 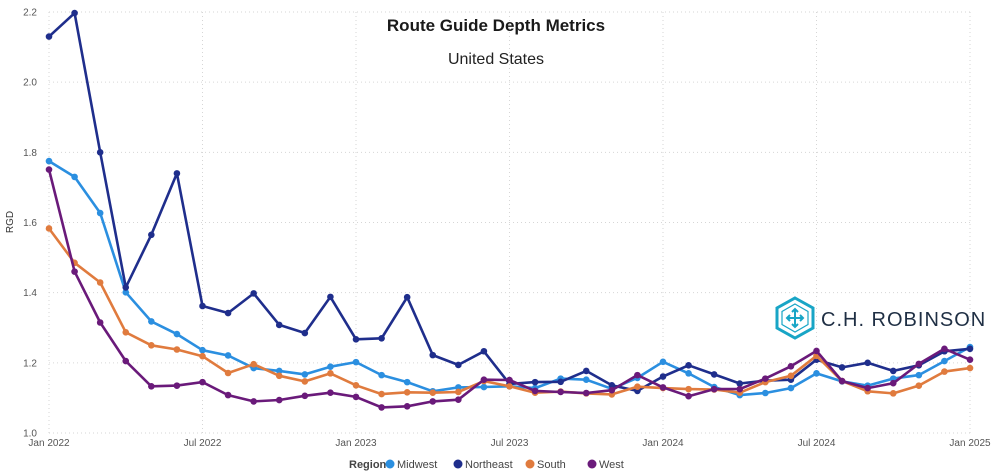 I want to click on x-tick-label: Jan 2025, so click(x=970, y=443).